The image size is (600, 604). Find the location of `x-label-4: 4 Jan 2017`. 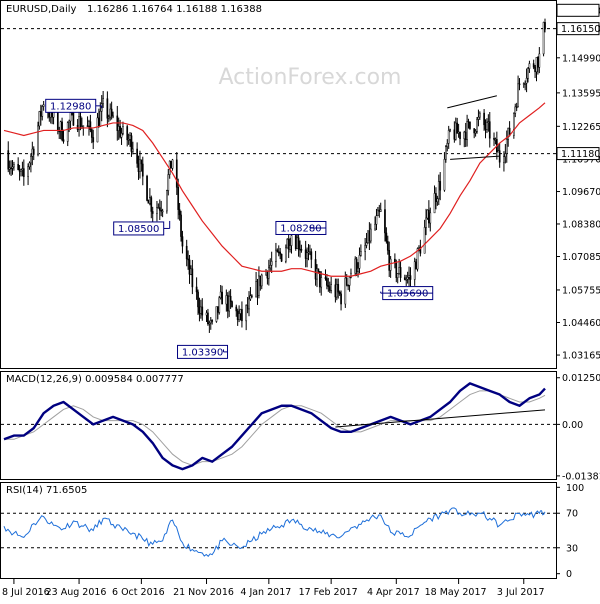

x-label-4: 4 Jan 2017 is located at coordinates (265, 592).